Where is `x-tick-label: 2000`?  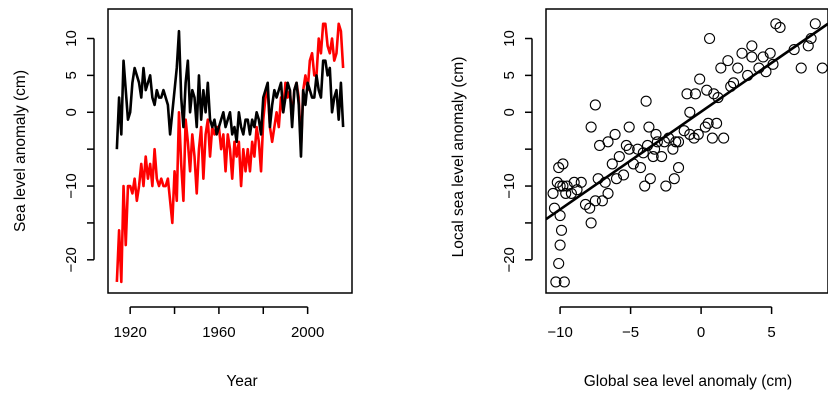
x-tick-label: 2000 is located at coordinates (307, 332).